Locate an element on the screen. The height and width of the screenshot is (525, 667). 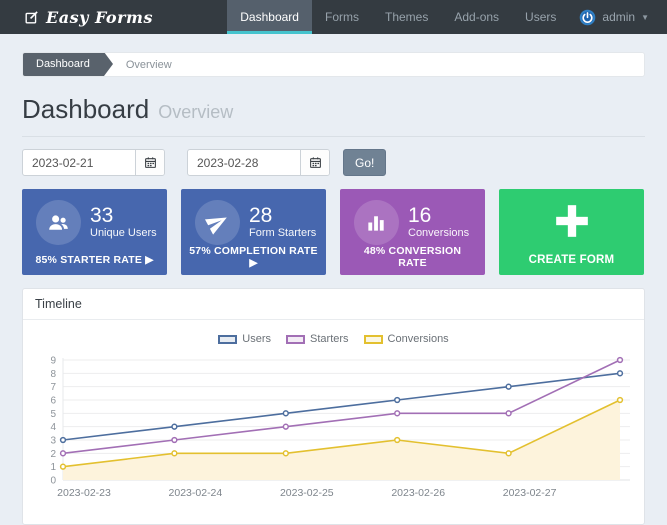
create-form-card: CREATE FORM is located at coordinates (571, 232).